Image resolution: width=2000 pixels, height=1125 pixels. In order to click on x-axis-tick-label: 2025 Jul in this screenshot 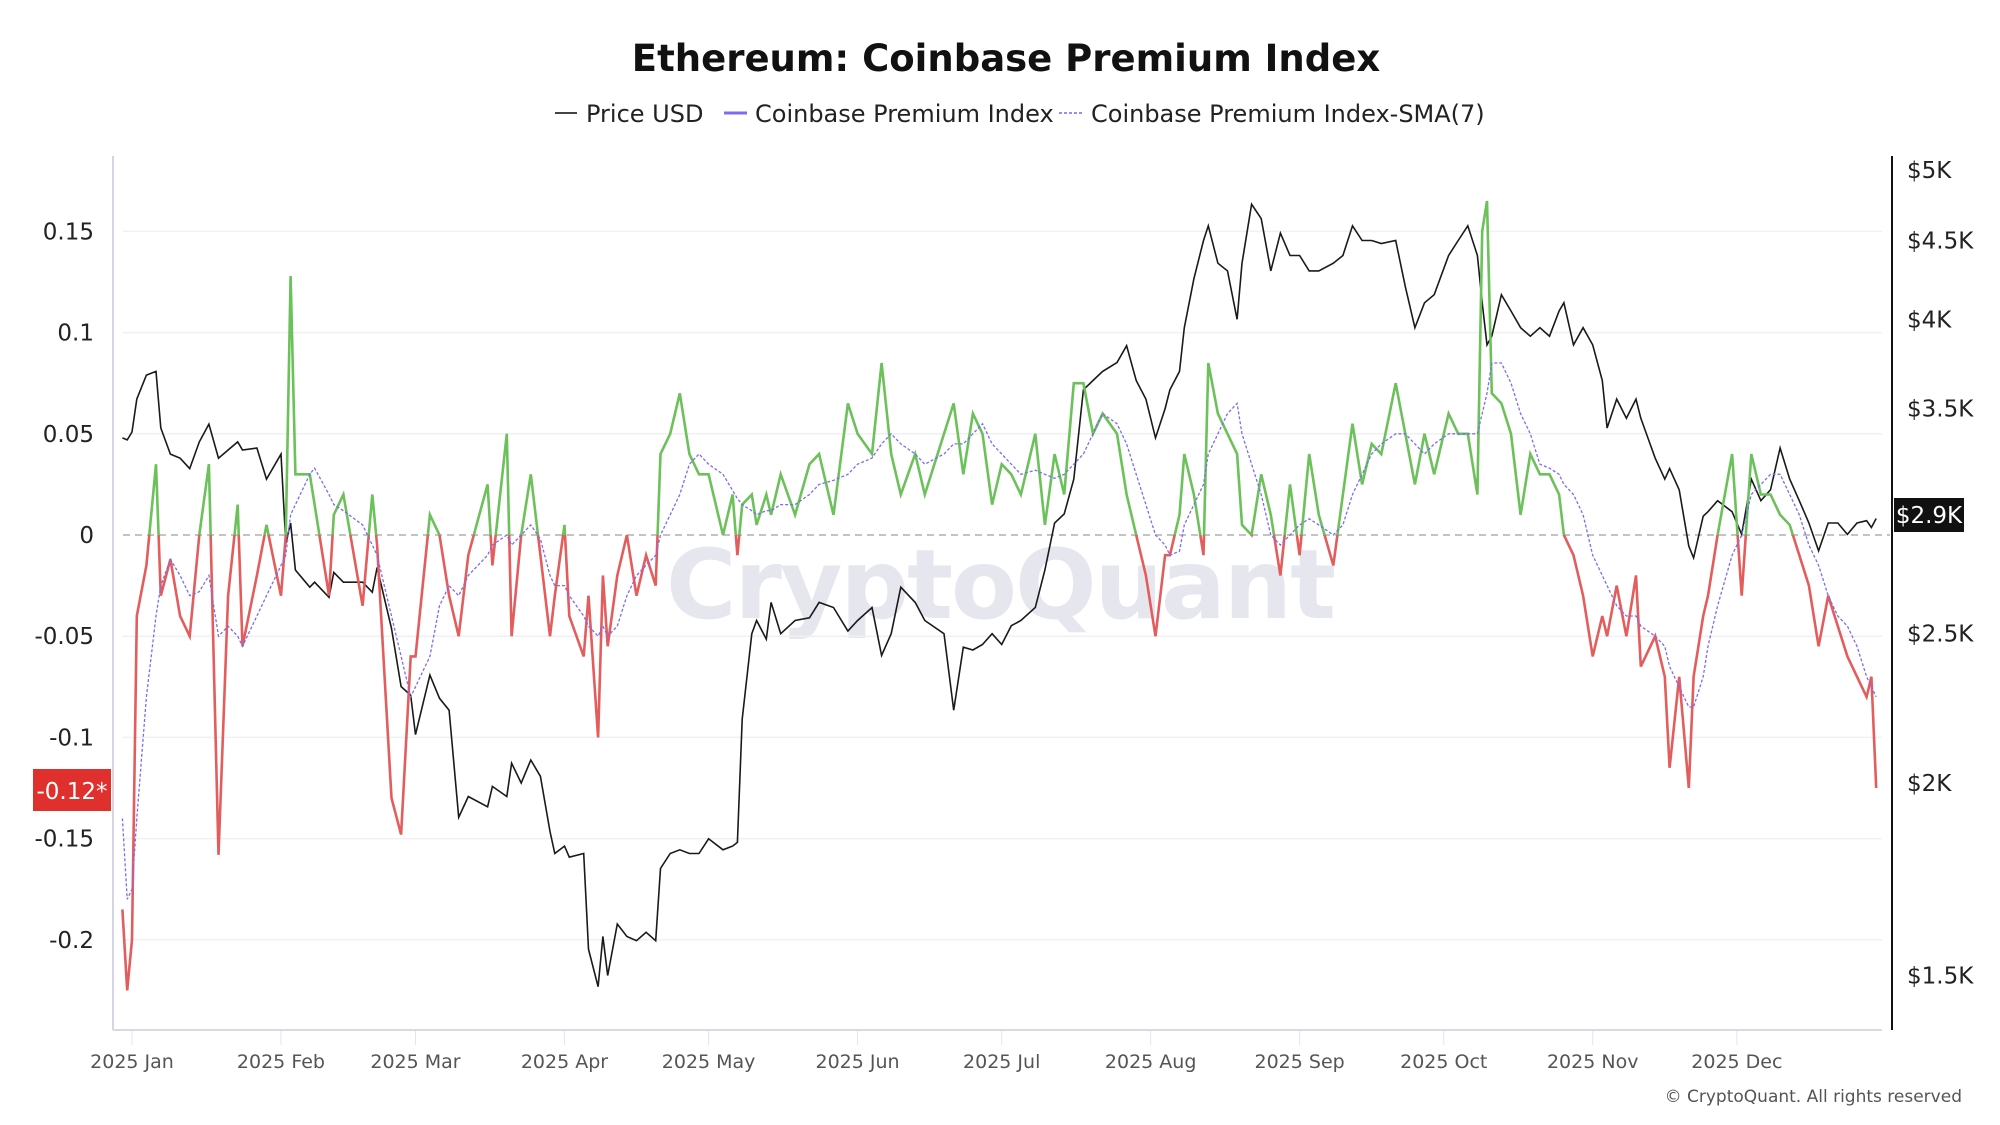, I will do `click(1001, 1062)`.